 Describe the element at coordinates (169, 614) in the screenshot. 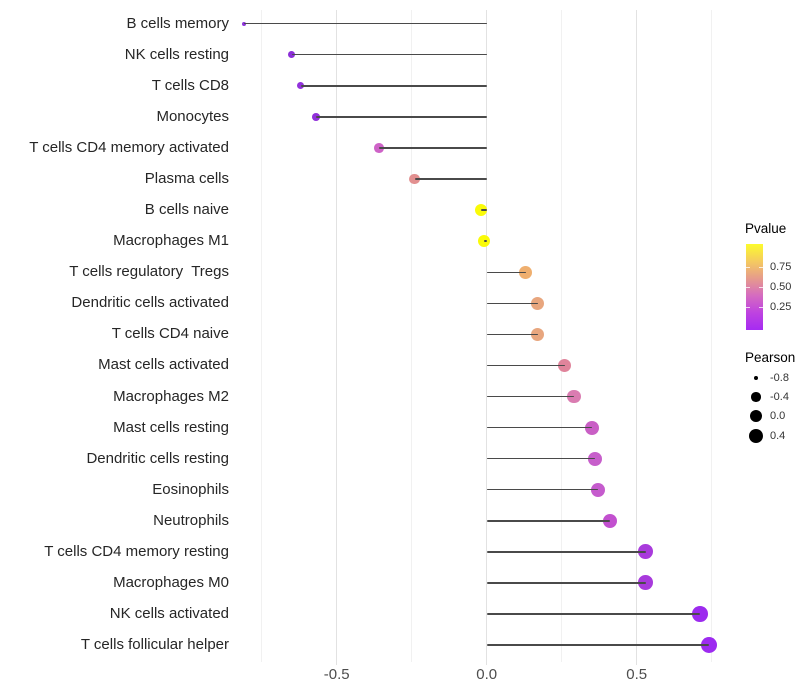

I see `y-axis-label: NK cells activated` at that location.